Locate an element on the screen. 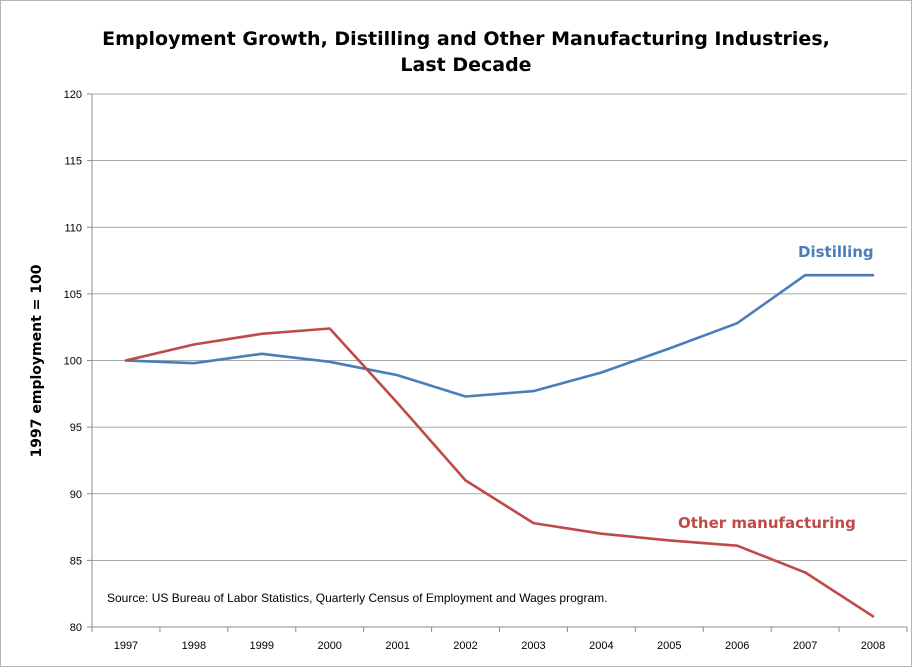  y-tick-label: 120 is located at coordinates (73, 95).